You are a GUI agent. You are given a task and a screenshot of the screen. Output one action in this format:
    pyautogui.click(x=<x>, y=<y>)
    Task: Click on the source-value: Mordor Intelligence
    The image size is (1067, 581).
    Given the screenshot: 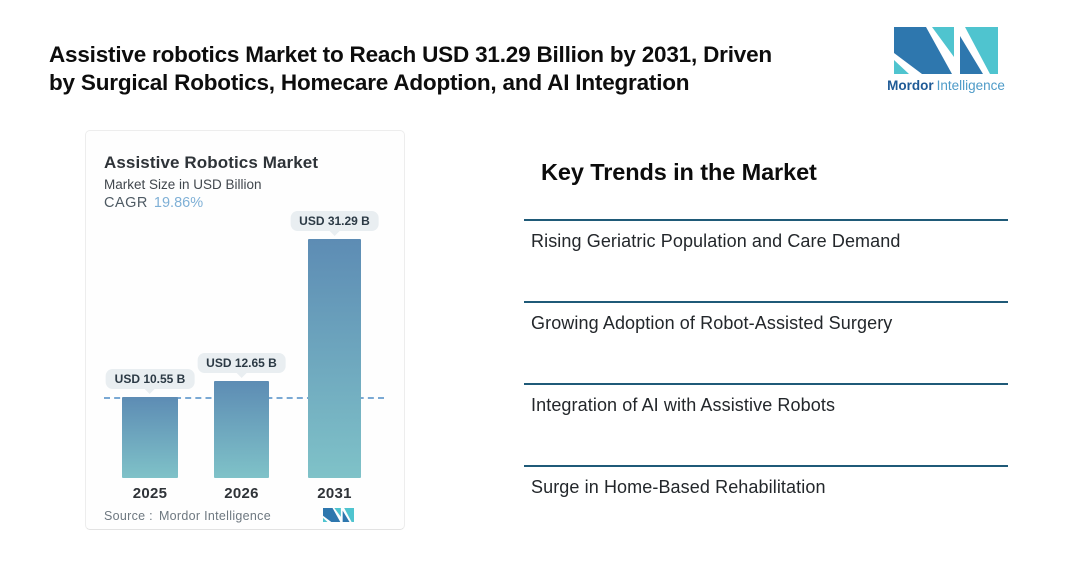 What is the action you would take?
    pyautogui.click(x=214, y=516)
    